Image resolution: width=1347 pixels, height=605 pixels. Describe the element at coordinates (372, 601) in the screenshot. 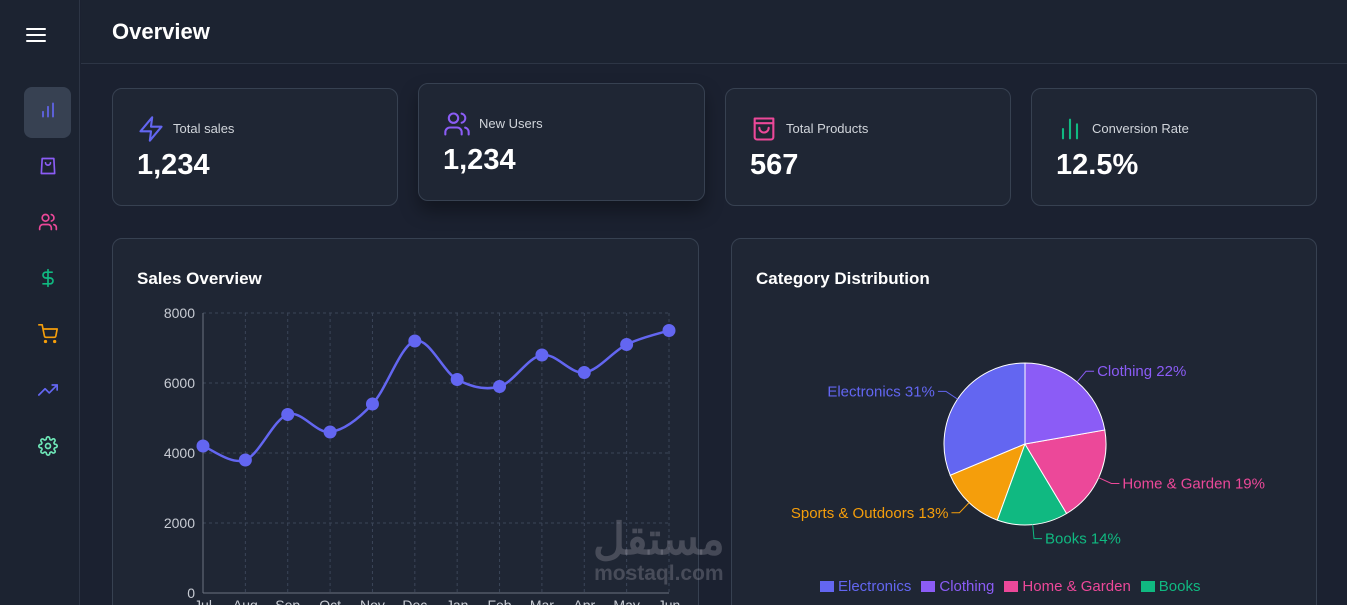

I see `x-tick-label: Nov` at that location.